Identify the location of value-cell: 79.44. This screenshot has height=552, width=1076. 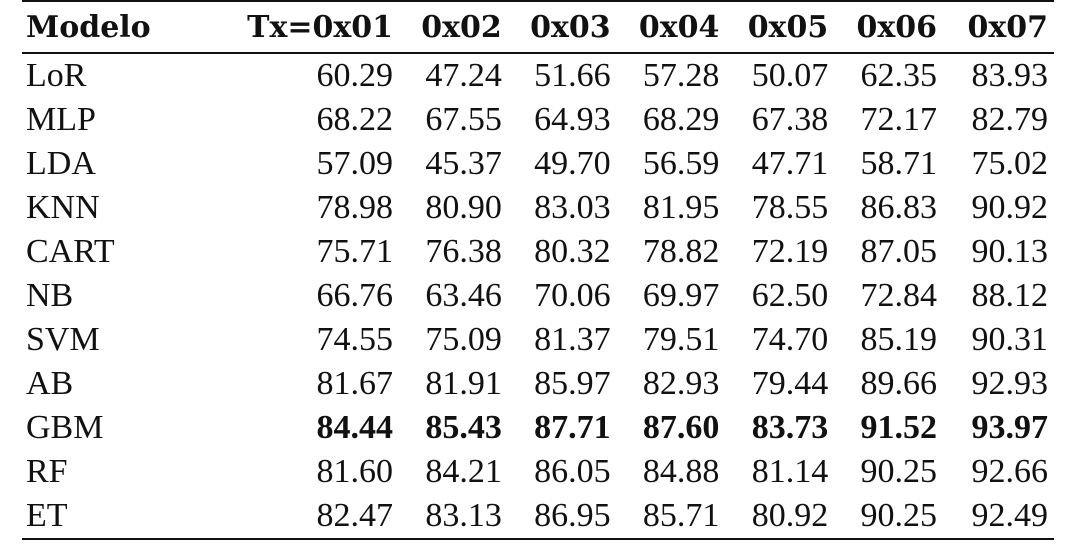
(790, 383).